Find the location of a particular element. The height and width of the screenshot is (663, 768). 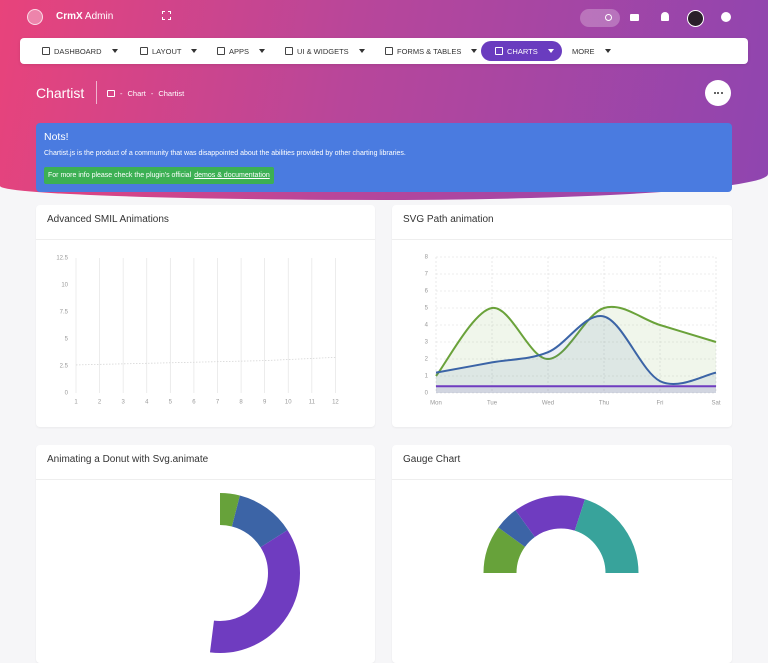

x-tick-label: Sat is located at coordinates (715, 404).